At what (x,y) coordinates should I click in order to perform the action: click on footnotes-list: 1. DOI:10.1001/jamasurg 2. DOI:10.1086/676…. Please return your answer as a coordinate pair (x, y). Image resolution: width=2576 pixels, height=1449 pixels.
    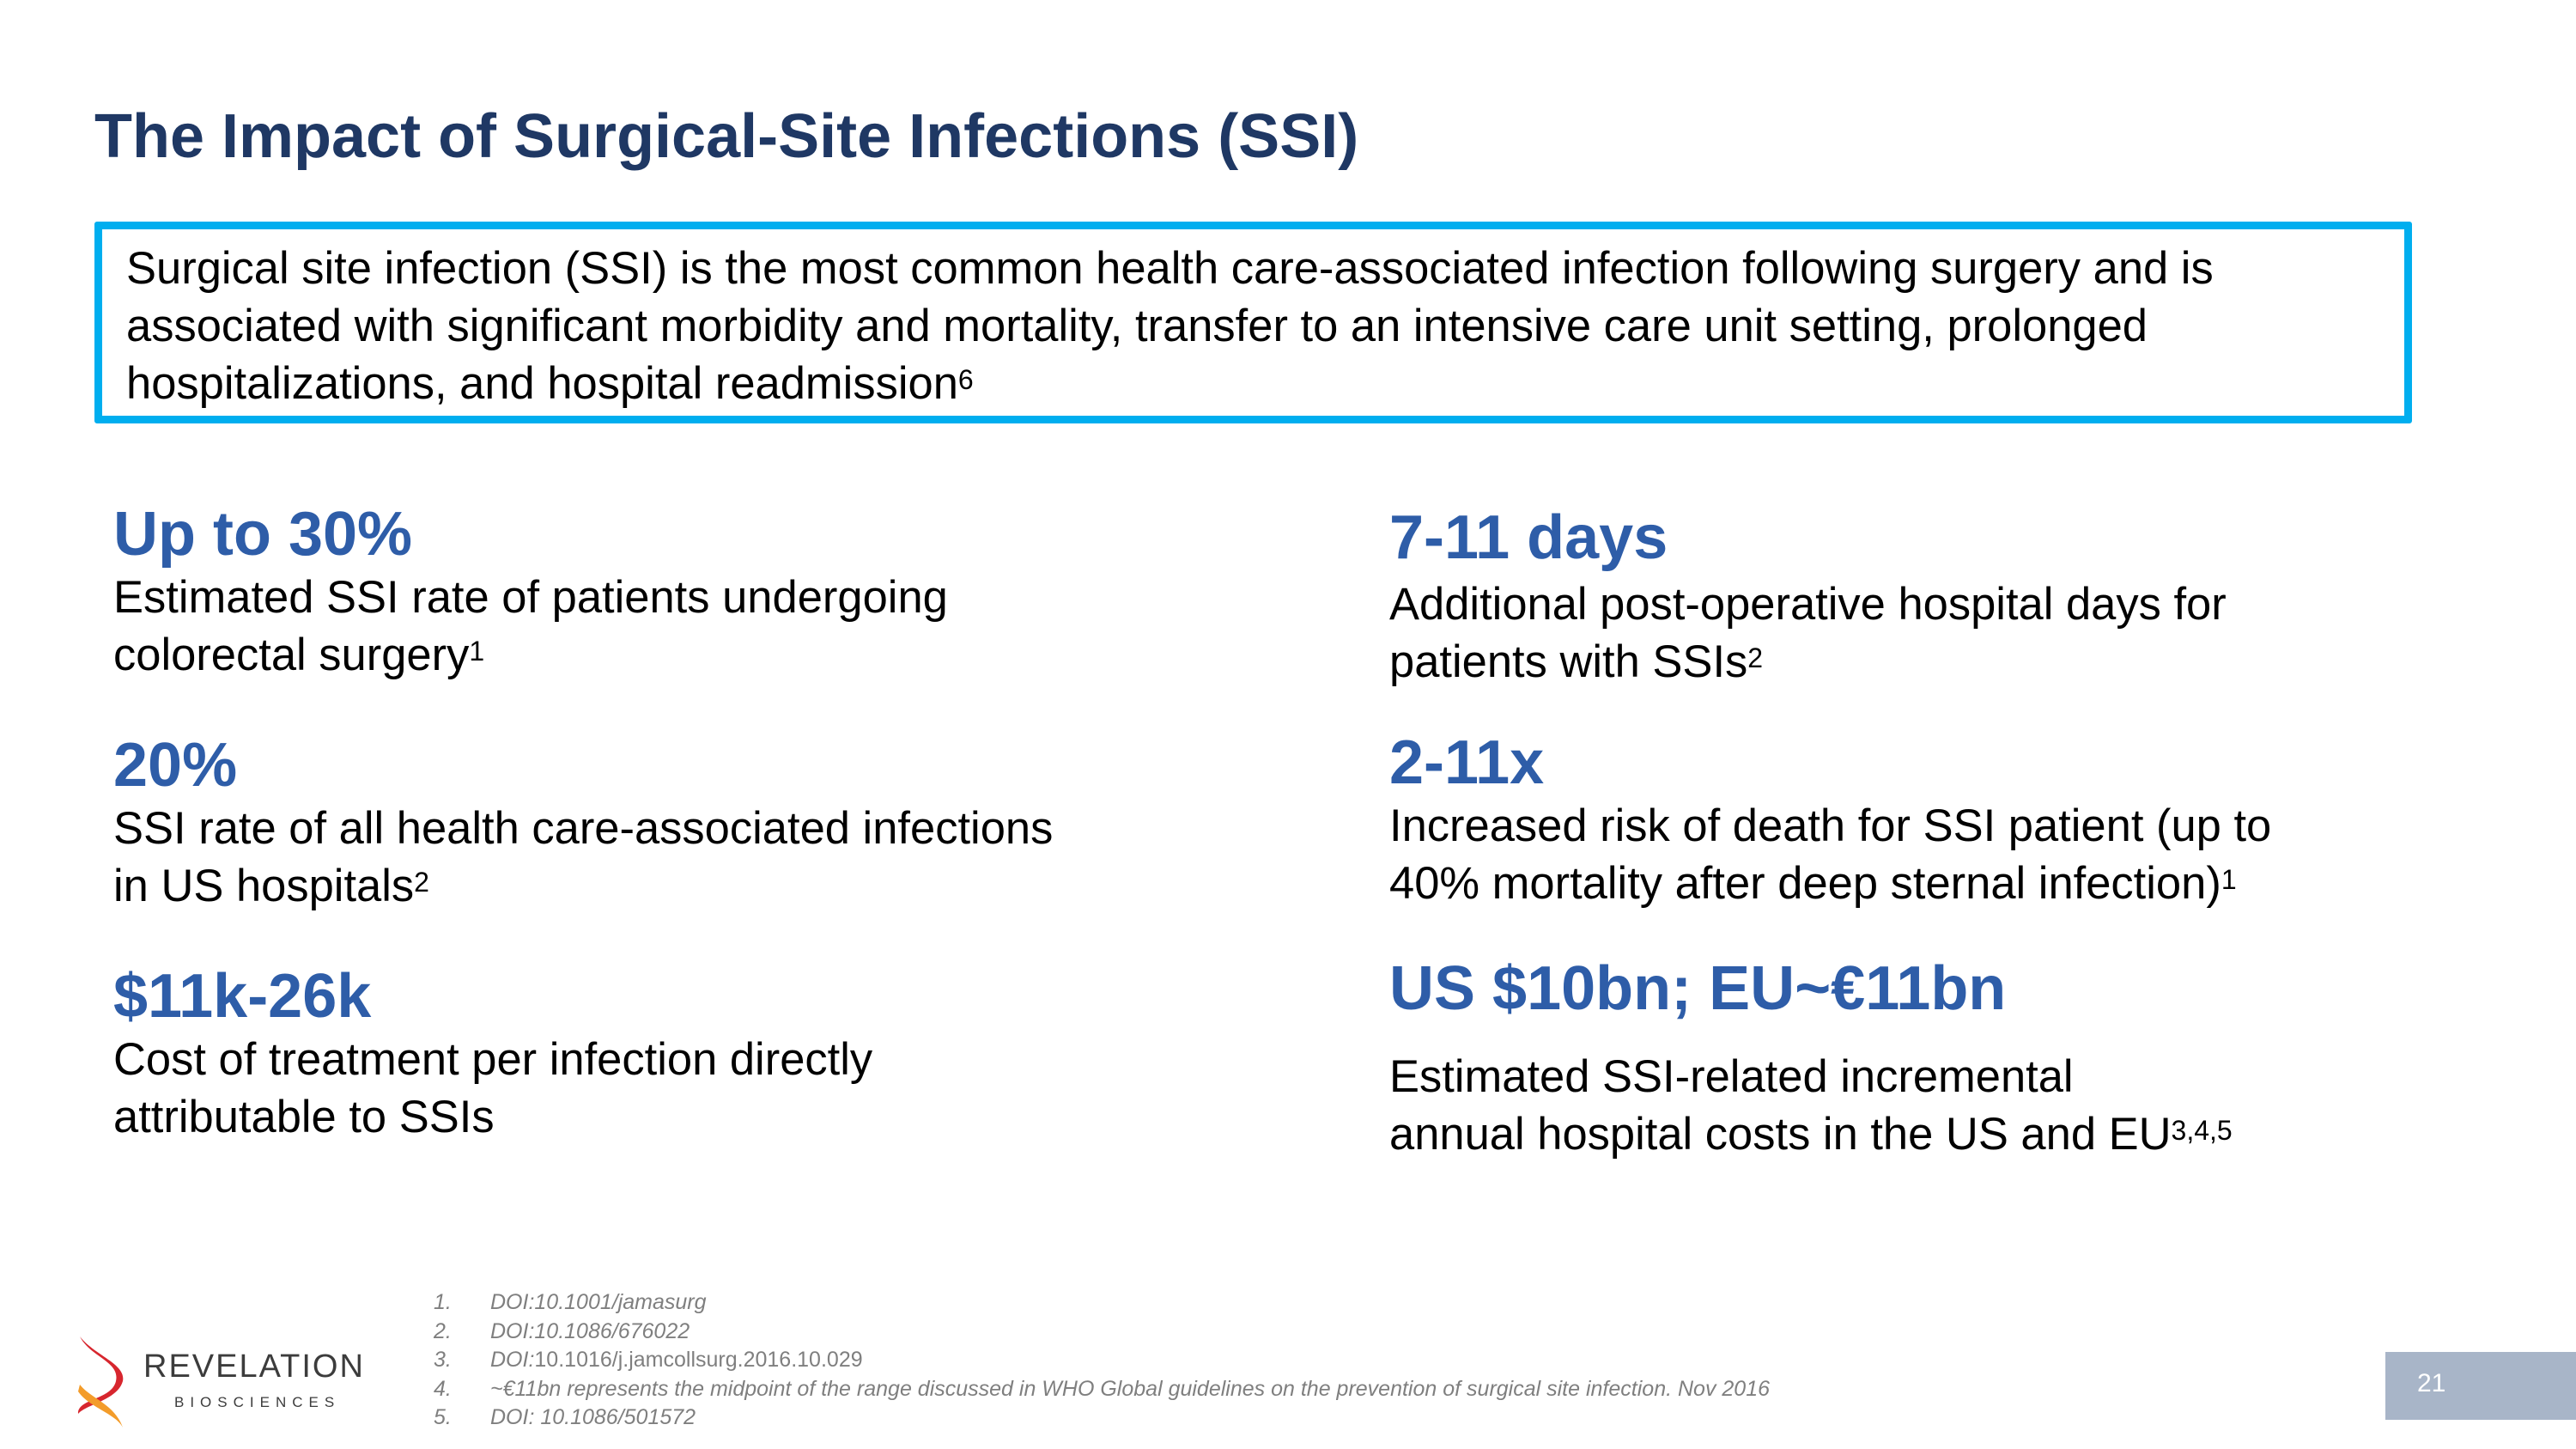
    Looking at the image, I should click on (1102, 1360).